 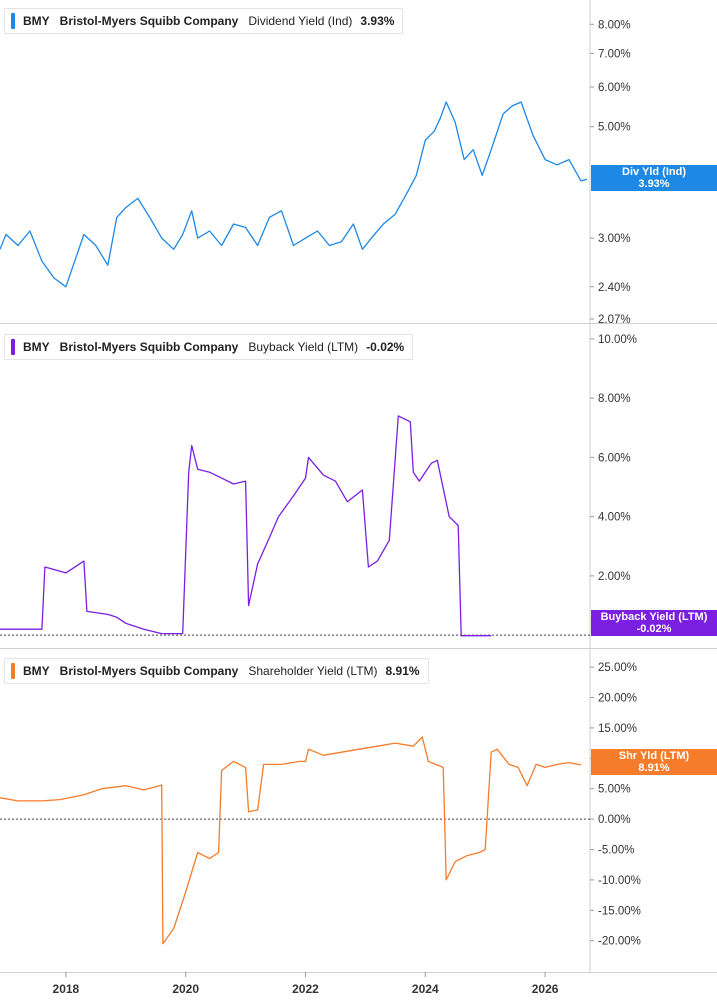 What do you see at coordinates (13, 671) in the screenshot?
I see `series-swatch-shareholder` at bounding box center [13, 671].